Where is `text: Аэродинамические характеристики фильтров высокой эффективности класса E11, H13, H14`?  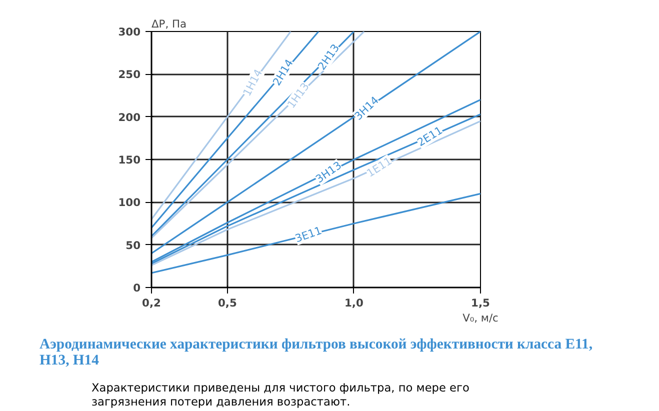
text: Аэродинамические характеристики фильтров высокой эффективности класса E11, H13, H14 is located at coordinates (316, 352).